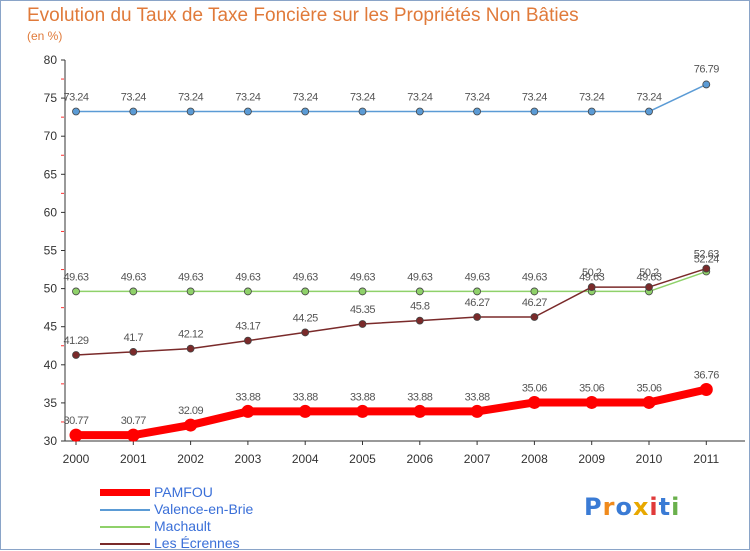 This screenshot has height=551, width=750. Describe the element at coordinates (706, 260) in the screenshot. I see `data-label: 52.24` at that location.